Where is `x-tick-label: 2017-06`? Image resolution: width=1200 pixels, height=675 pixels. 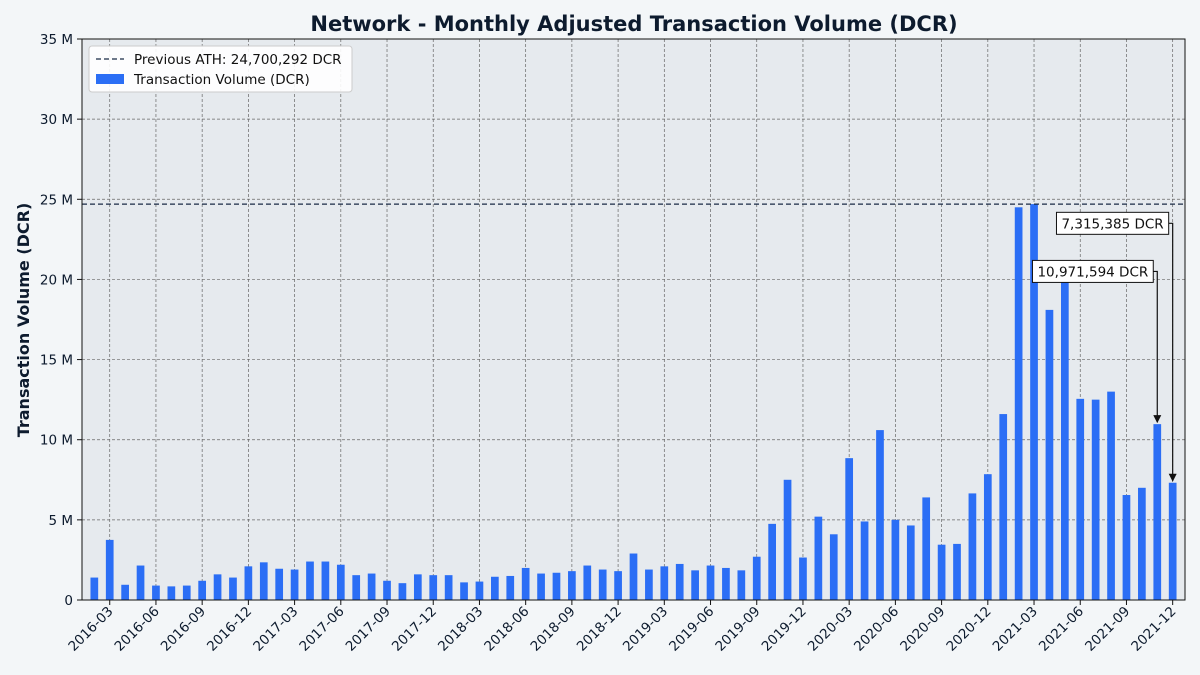
x-tick-label: 2017-06 is located at coordinates (321, 629).